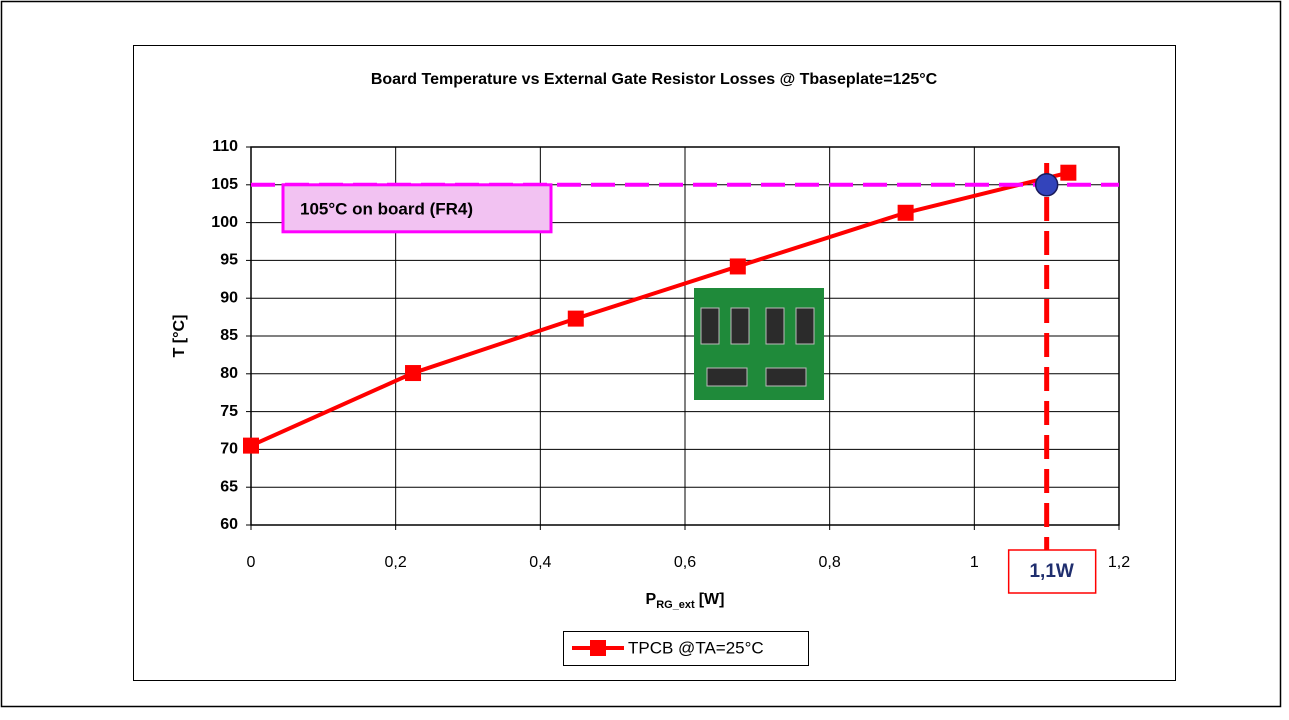 The width and height of the screenshot is (1289, 720). I want to click on reference-label: 105°C on board (FR4), so click(386, 208).